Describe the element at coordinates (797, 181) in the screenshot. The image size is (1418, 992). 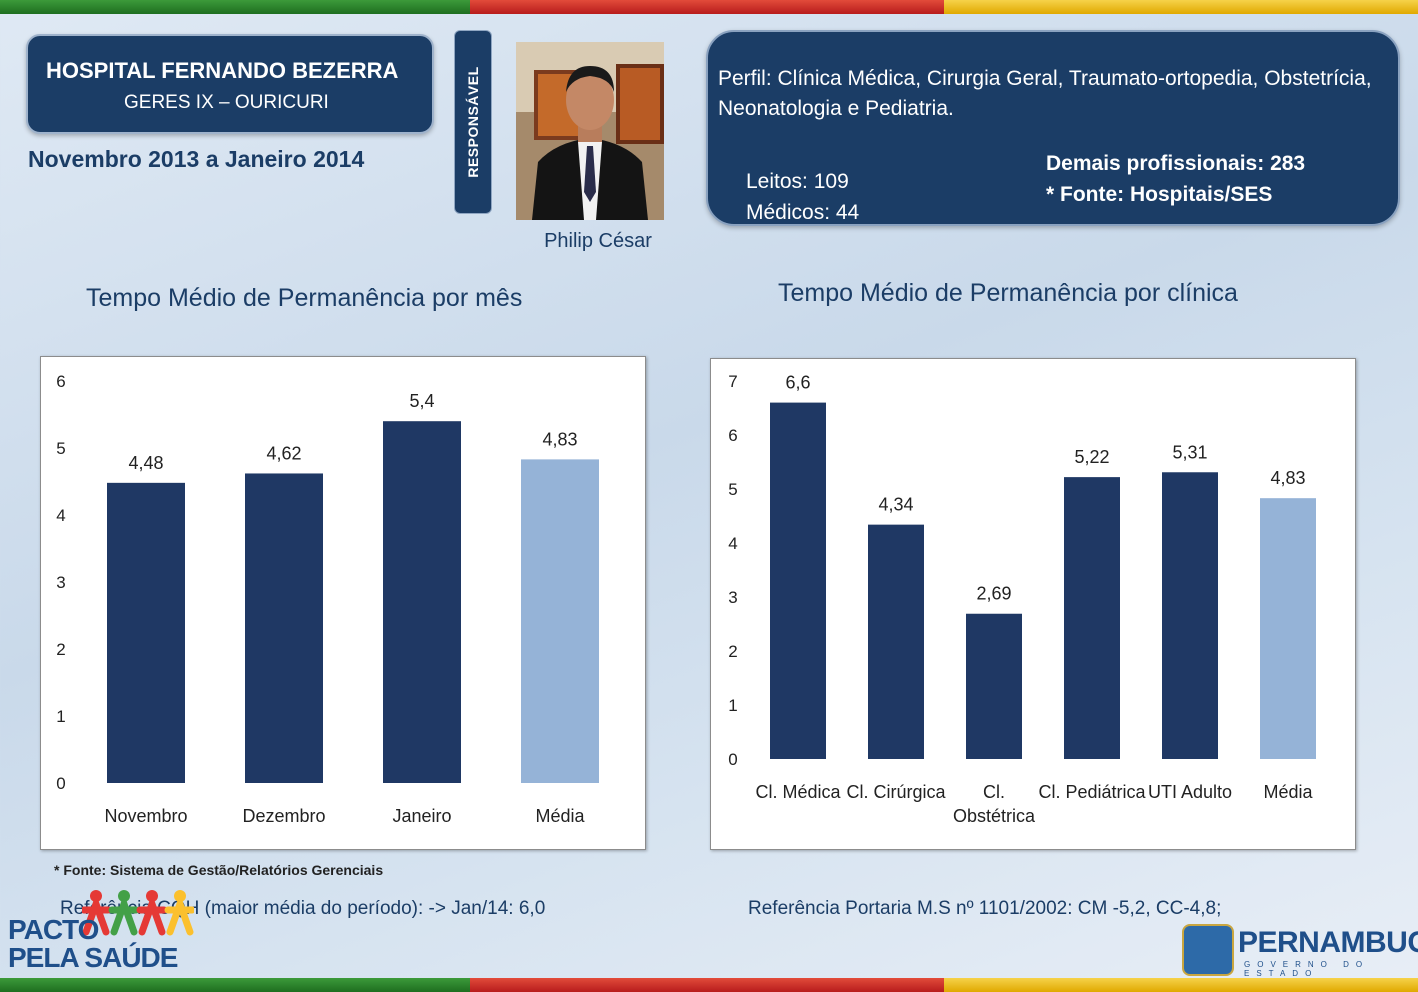
I see `beds-count: Leitos: 109` at that location.